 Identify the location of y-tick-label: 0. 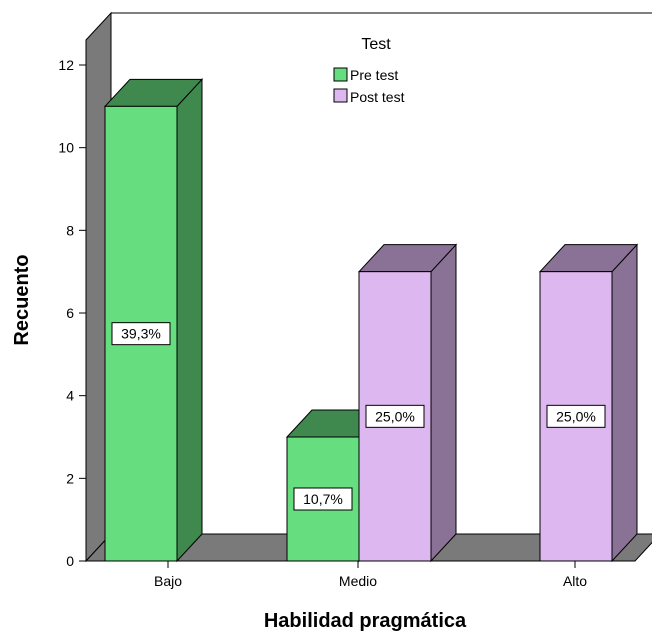
(70, 561).